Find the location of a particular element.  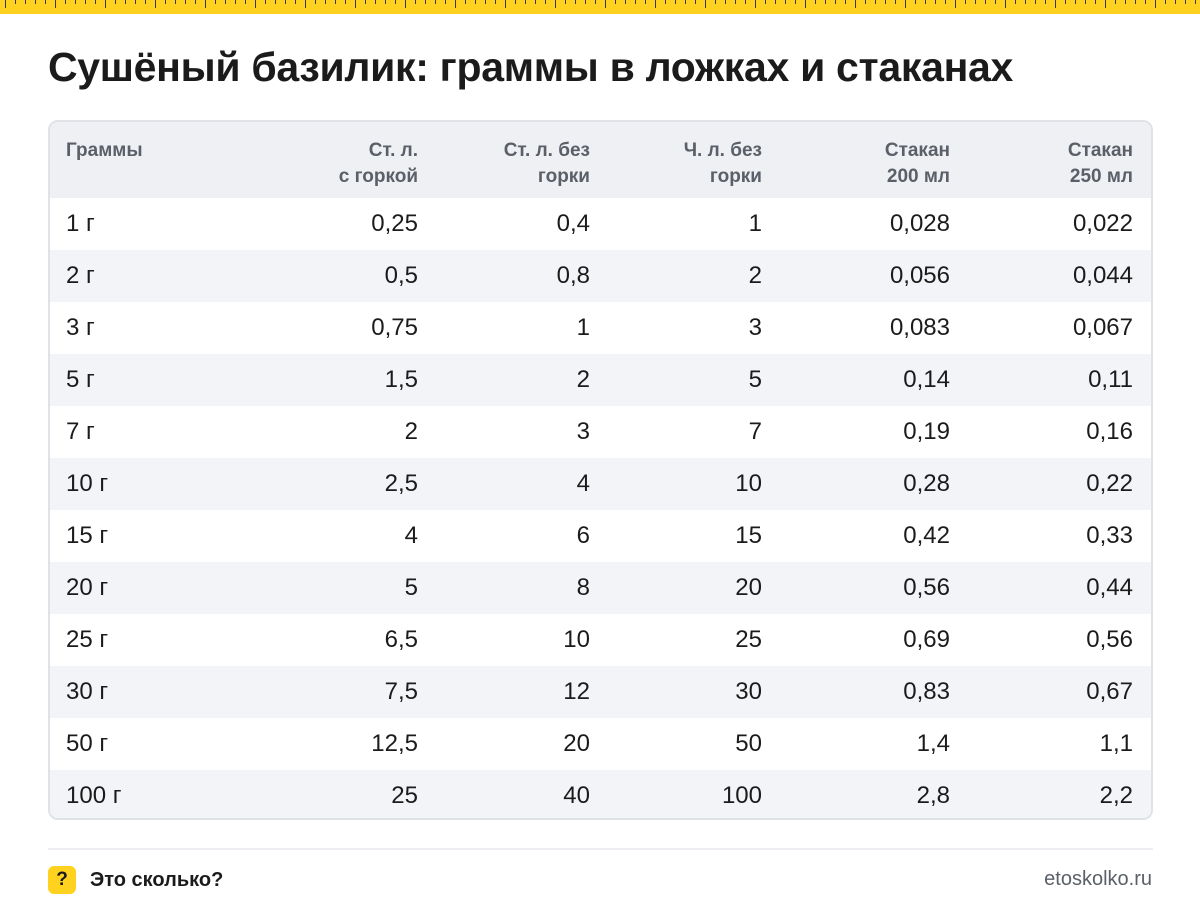

table-row: 30 г 7,5 12 30 0,83 0,67 is located at coordinates (600, 692).